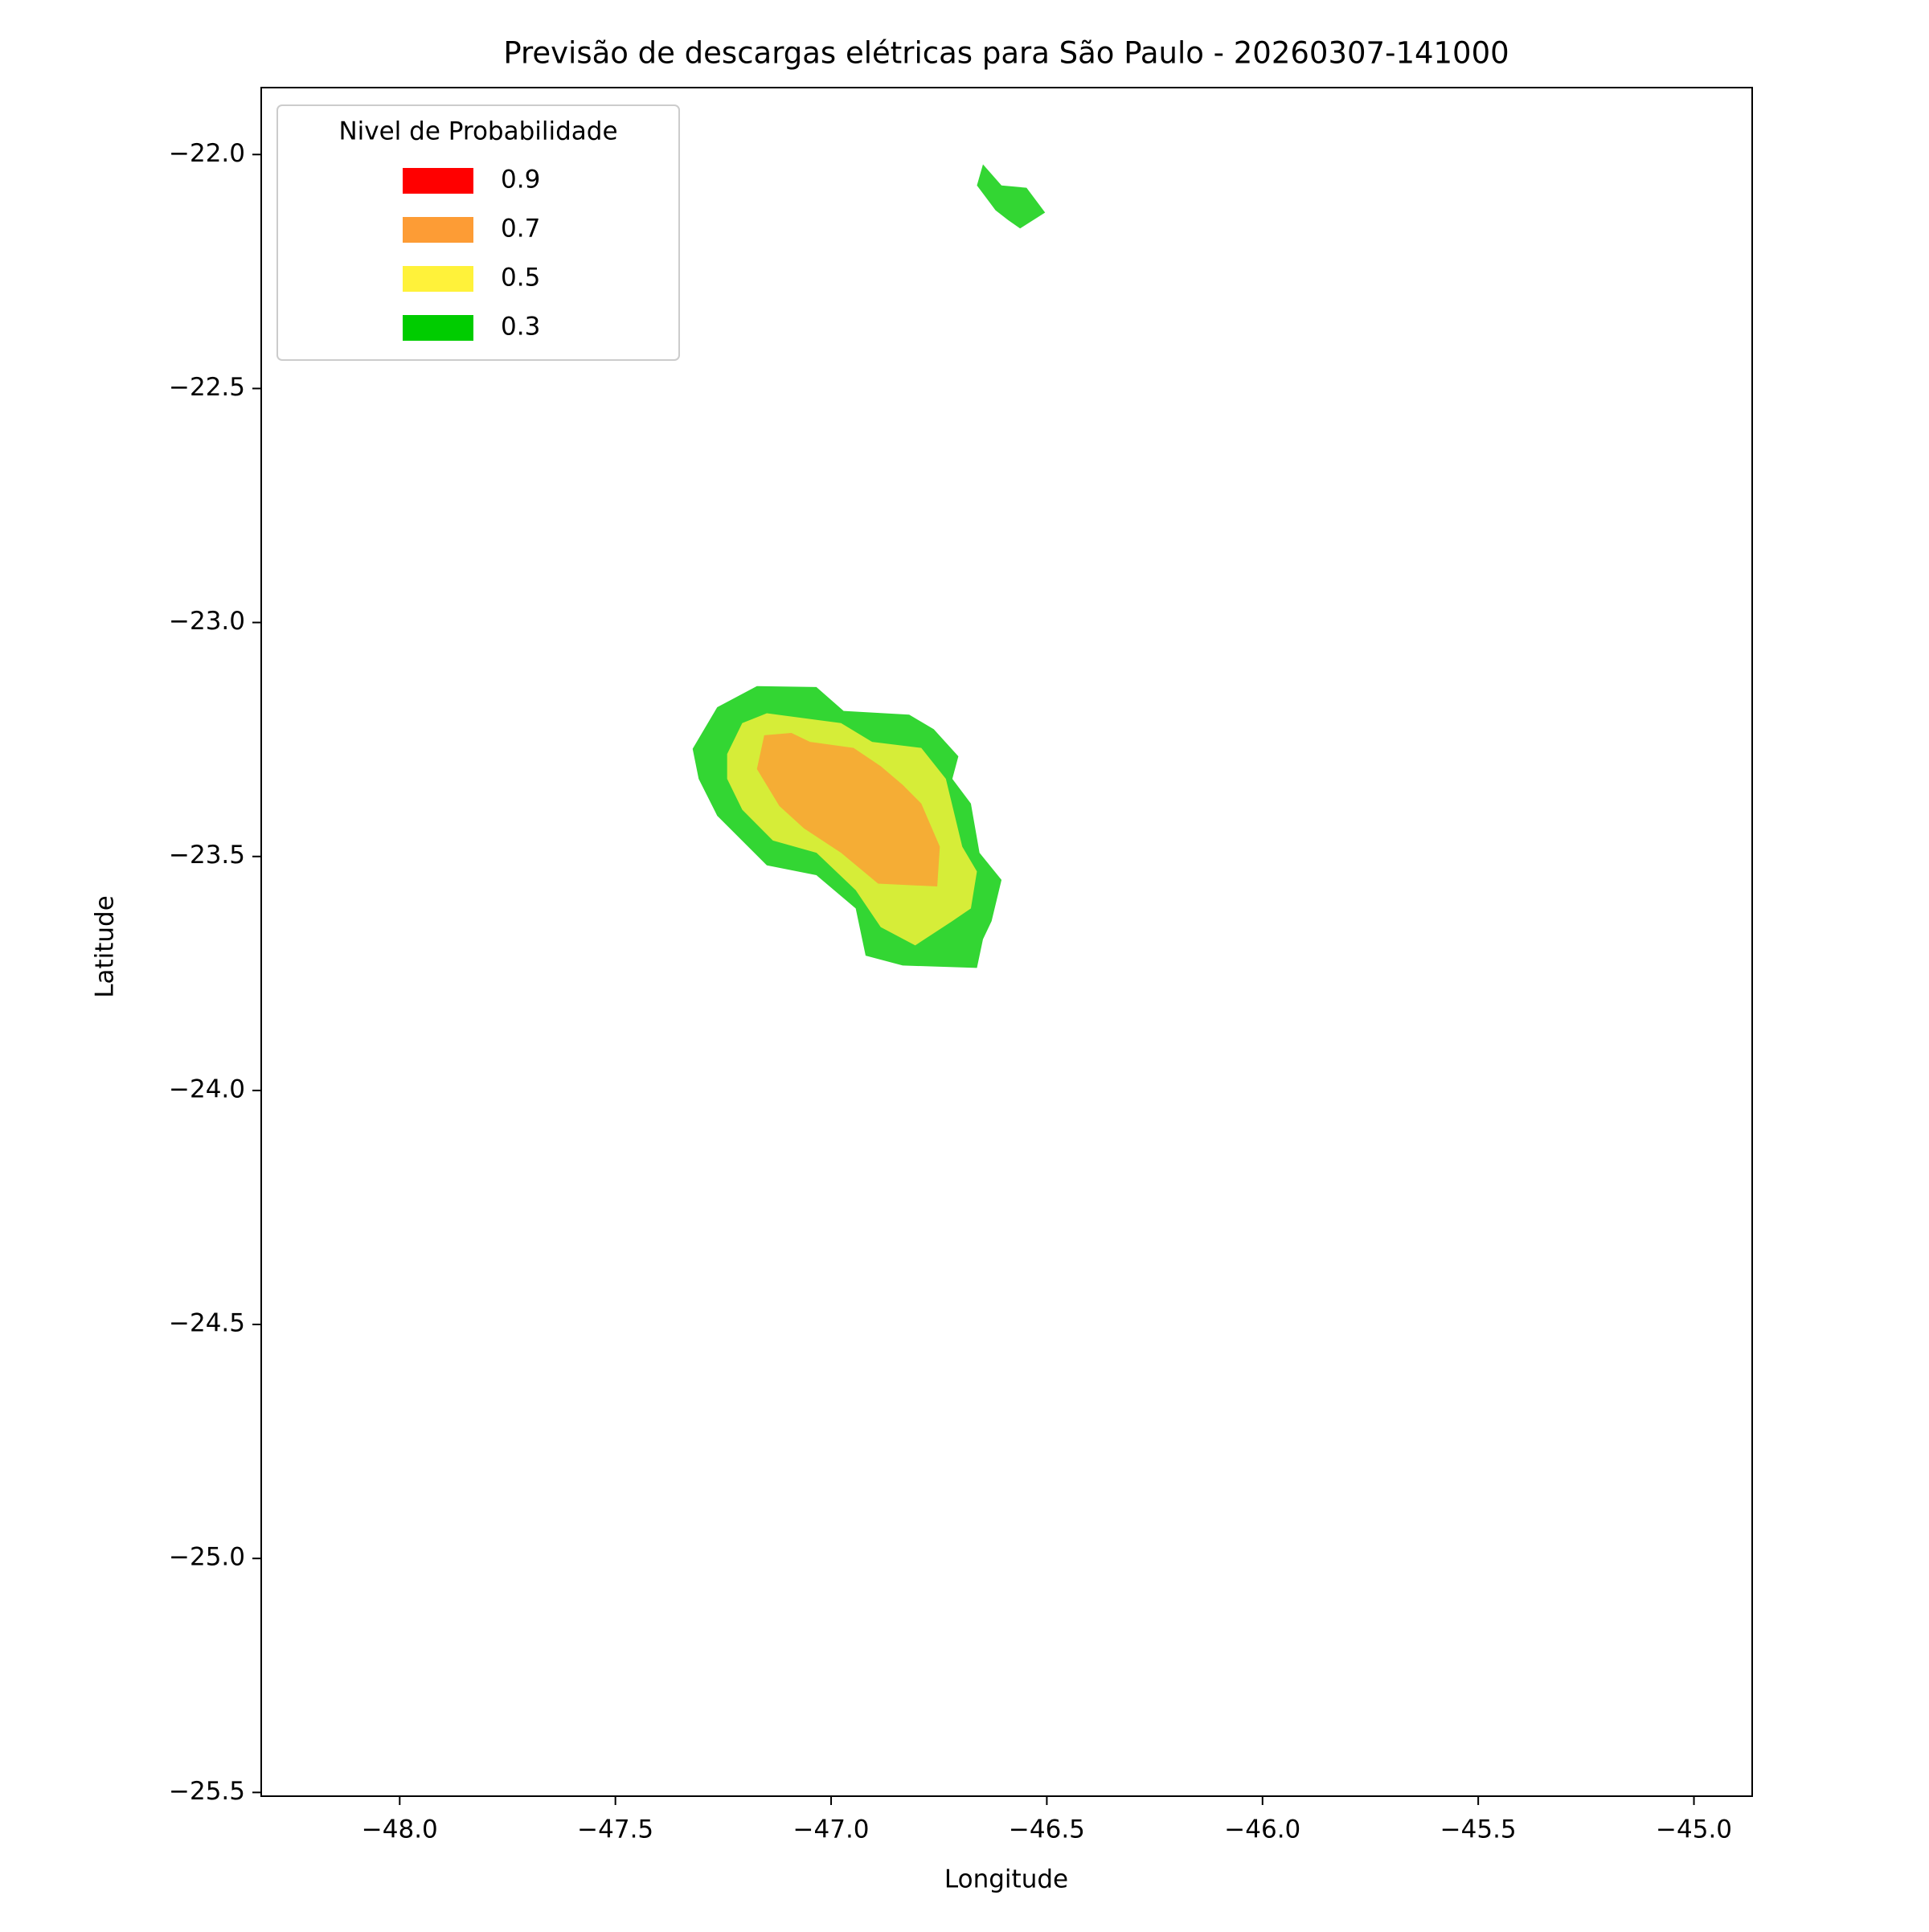  I want to click on y-axis-label: Latitude, so click(105, 946).